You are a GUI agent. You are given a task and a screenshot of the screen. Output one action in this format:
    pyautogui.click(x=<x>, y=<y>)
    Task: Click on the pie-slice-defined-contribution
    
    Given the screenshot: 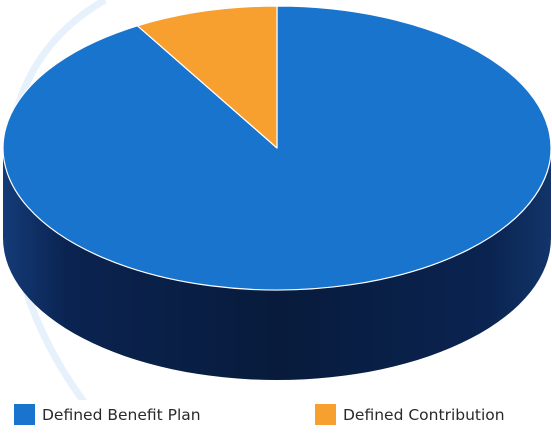 What is the action you would take?
    pyautogui.click(x=207, y=77)
    